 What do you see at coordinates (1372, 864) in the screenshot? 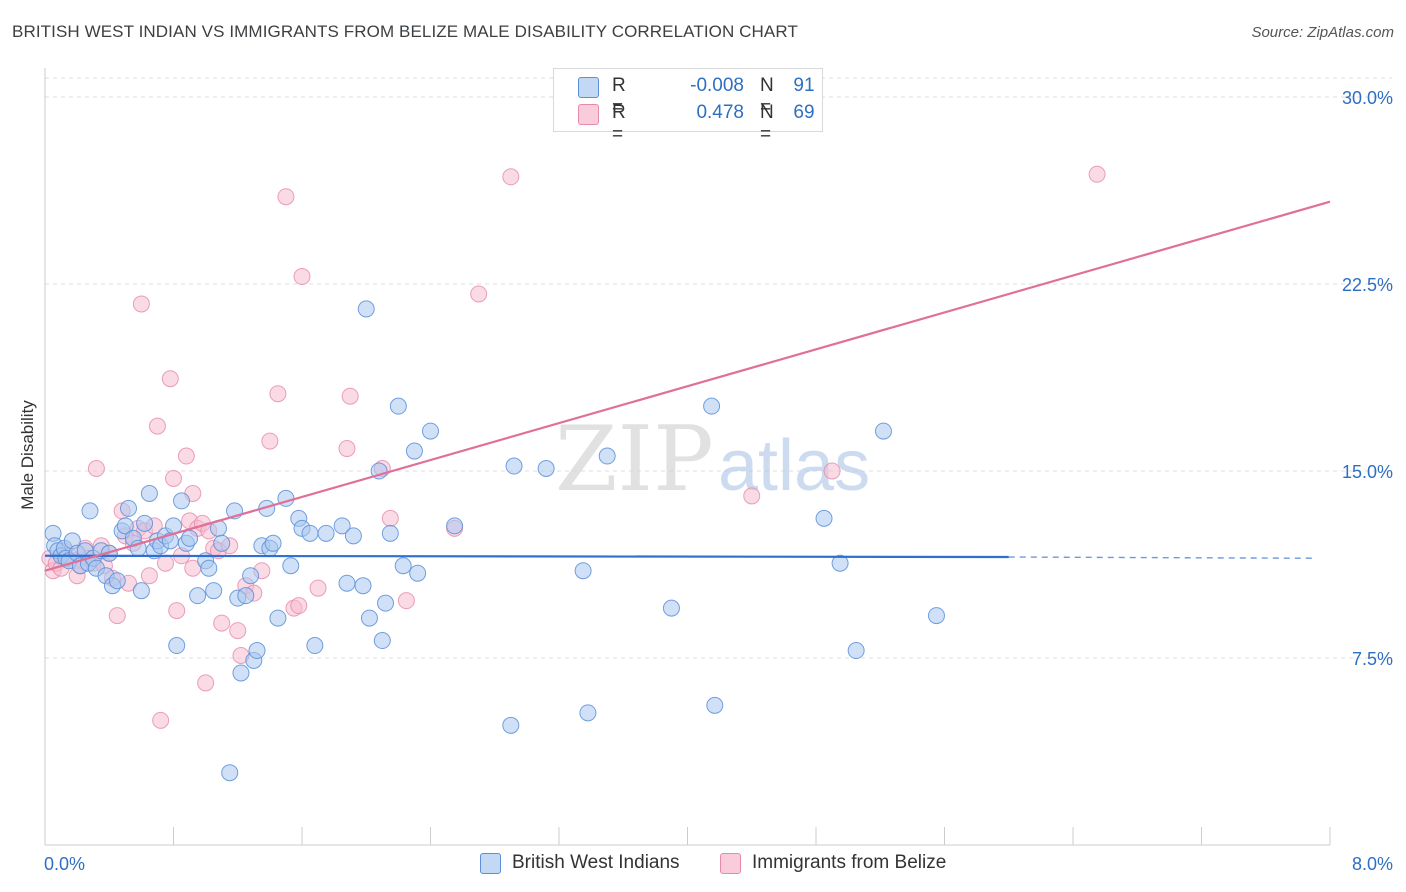
I see `x-tick-label: 8.0%` at bounding box center [1372, 864].